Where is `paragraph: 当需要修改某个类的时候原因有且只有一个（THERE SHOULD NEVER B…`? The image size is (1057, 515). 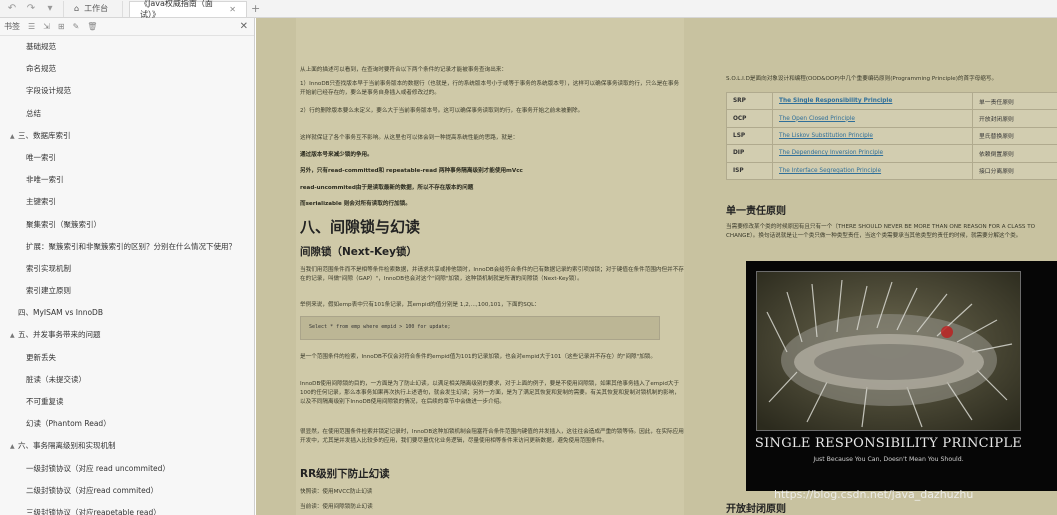 paragraph: 当需要修改某个类的时候原因有且只有一个（THERE SHOULD NEVER B… is located at coordinates (881, 231).